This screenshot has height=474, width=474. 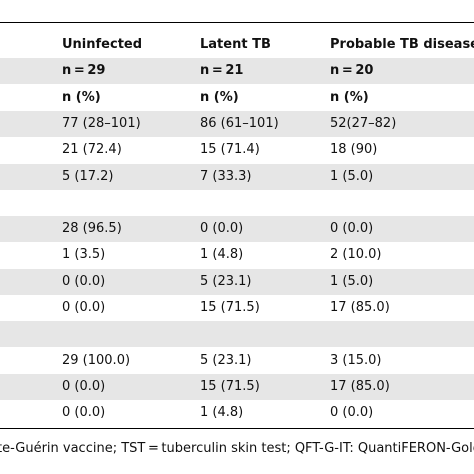 I want to click on table-cell: 3 (15.0), so click(x=356, y=360).